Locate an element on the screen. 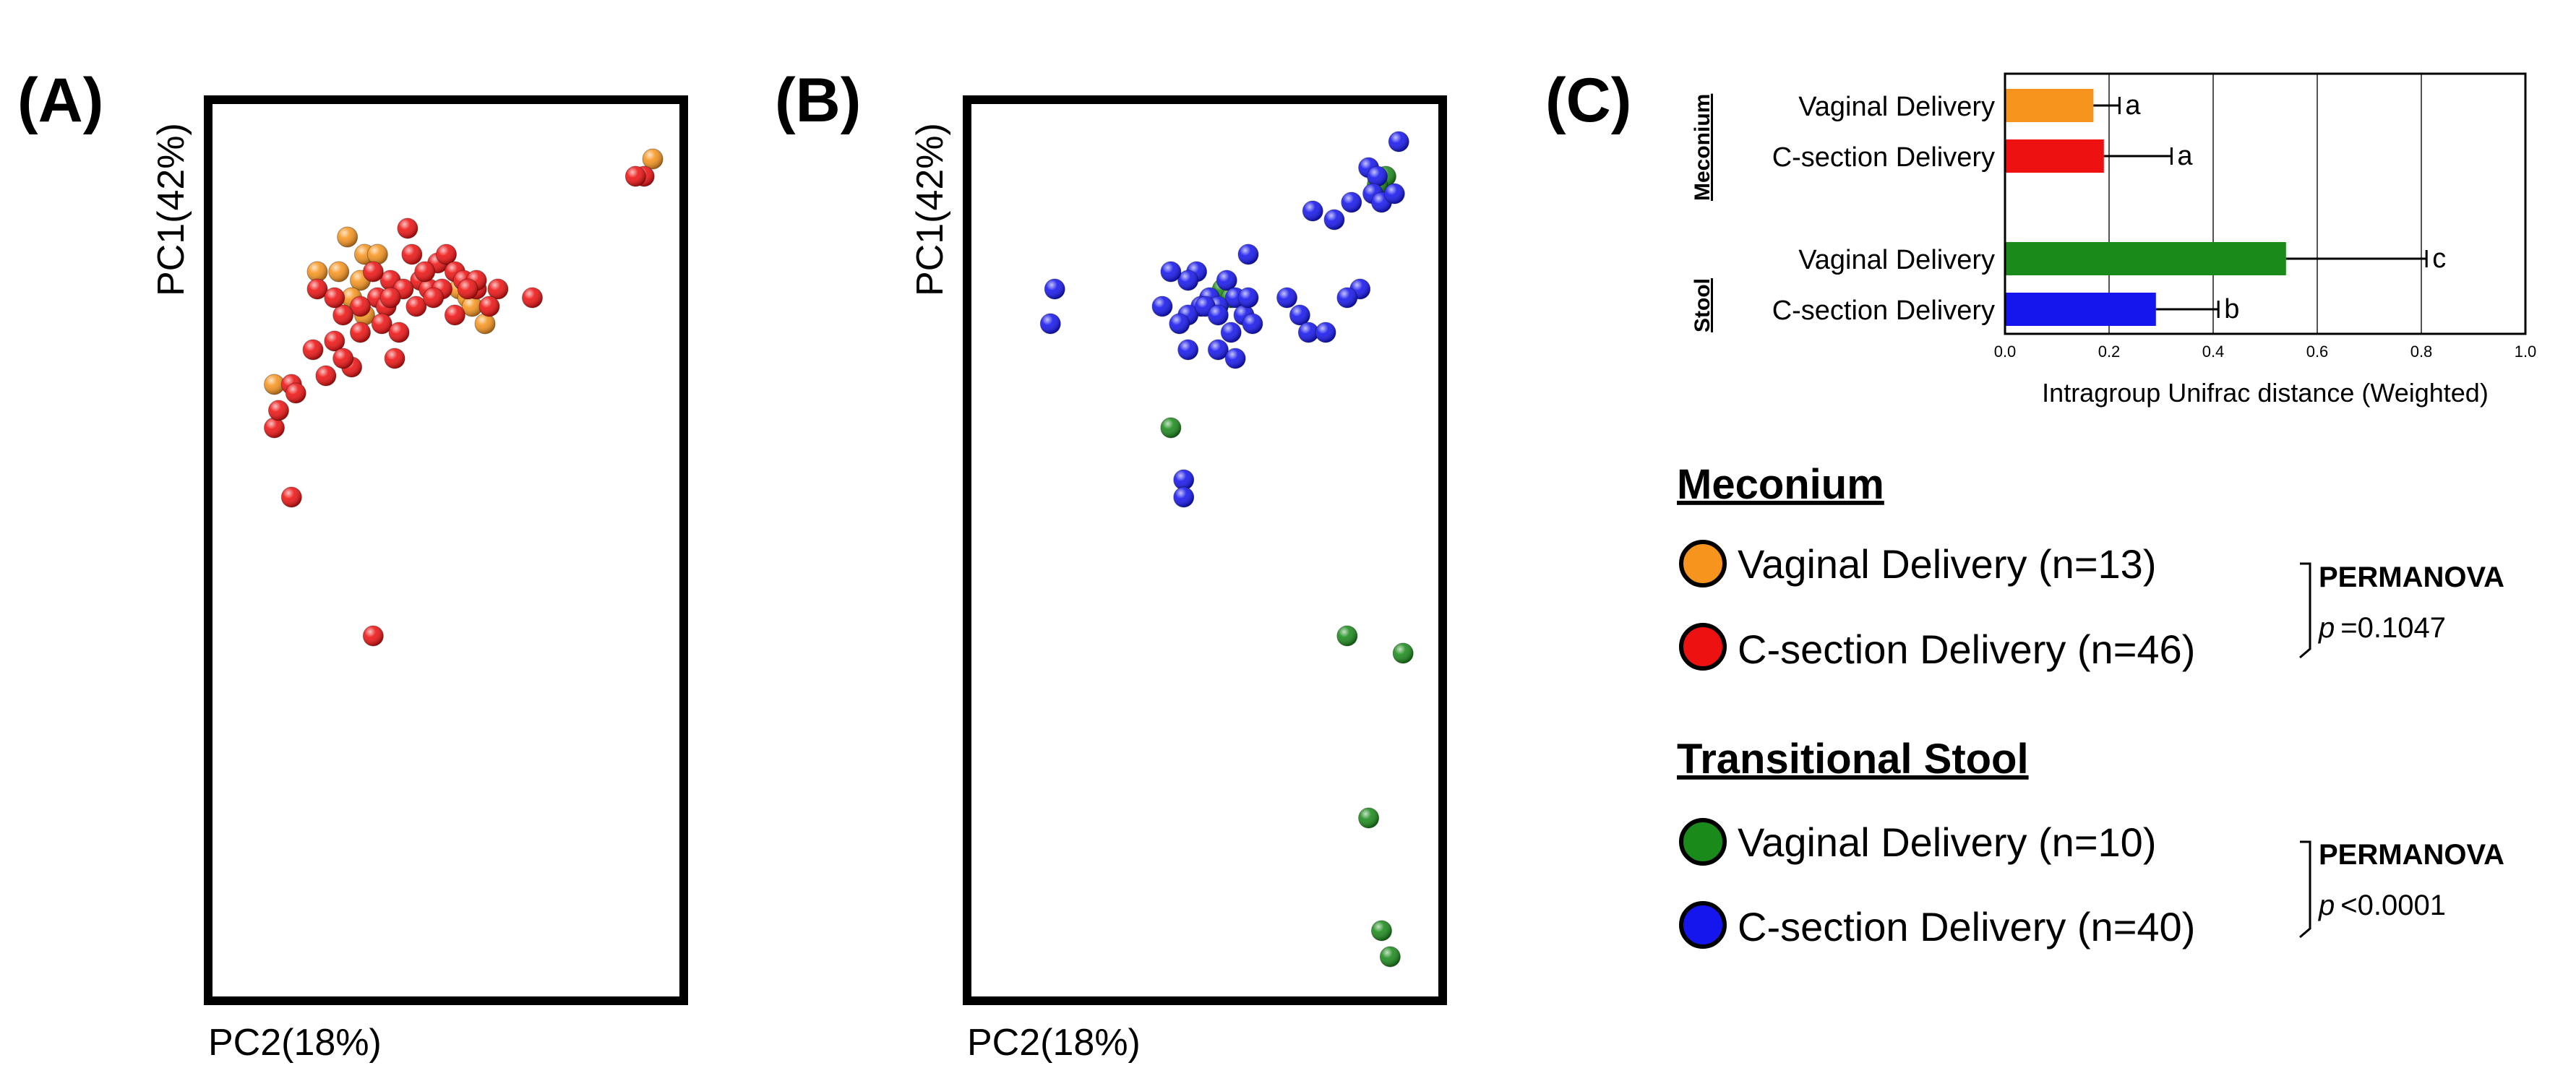  legend-stool-vaginal-swatch is located at coordinates (1703, 842).